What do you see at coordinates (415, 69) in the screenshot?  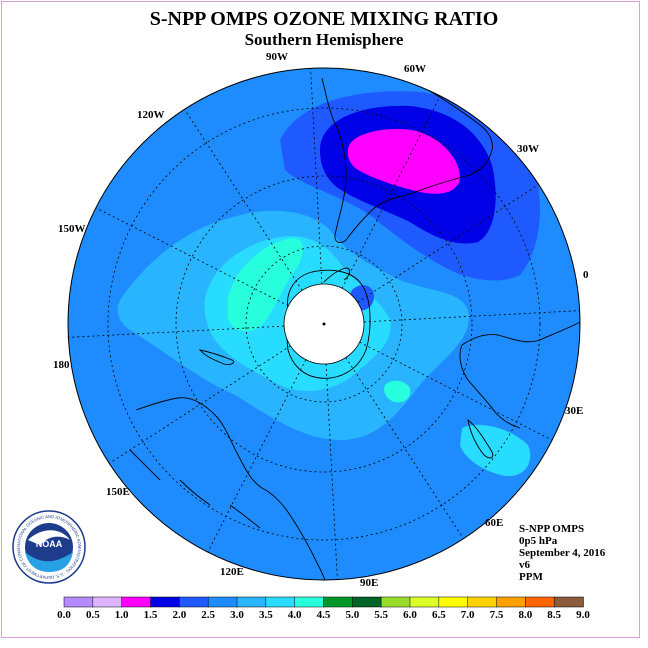 I see `lon-label-60w: 60W` at bounding box center [415, 69].